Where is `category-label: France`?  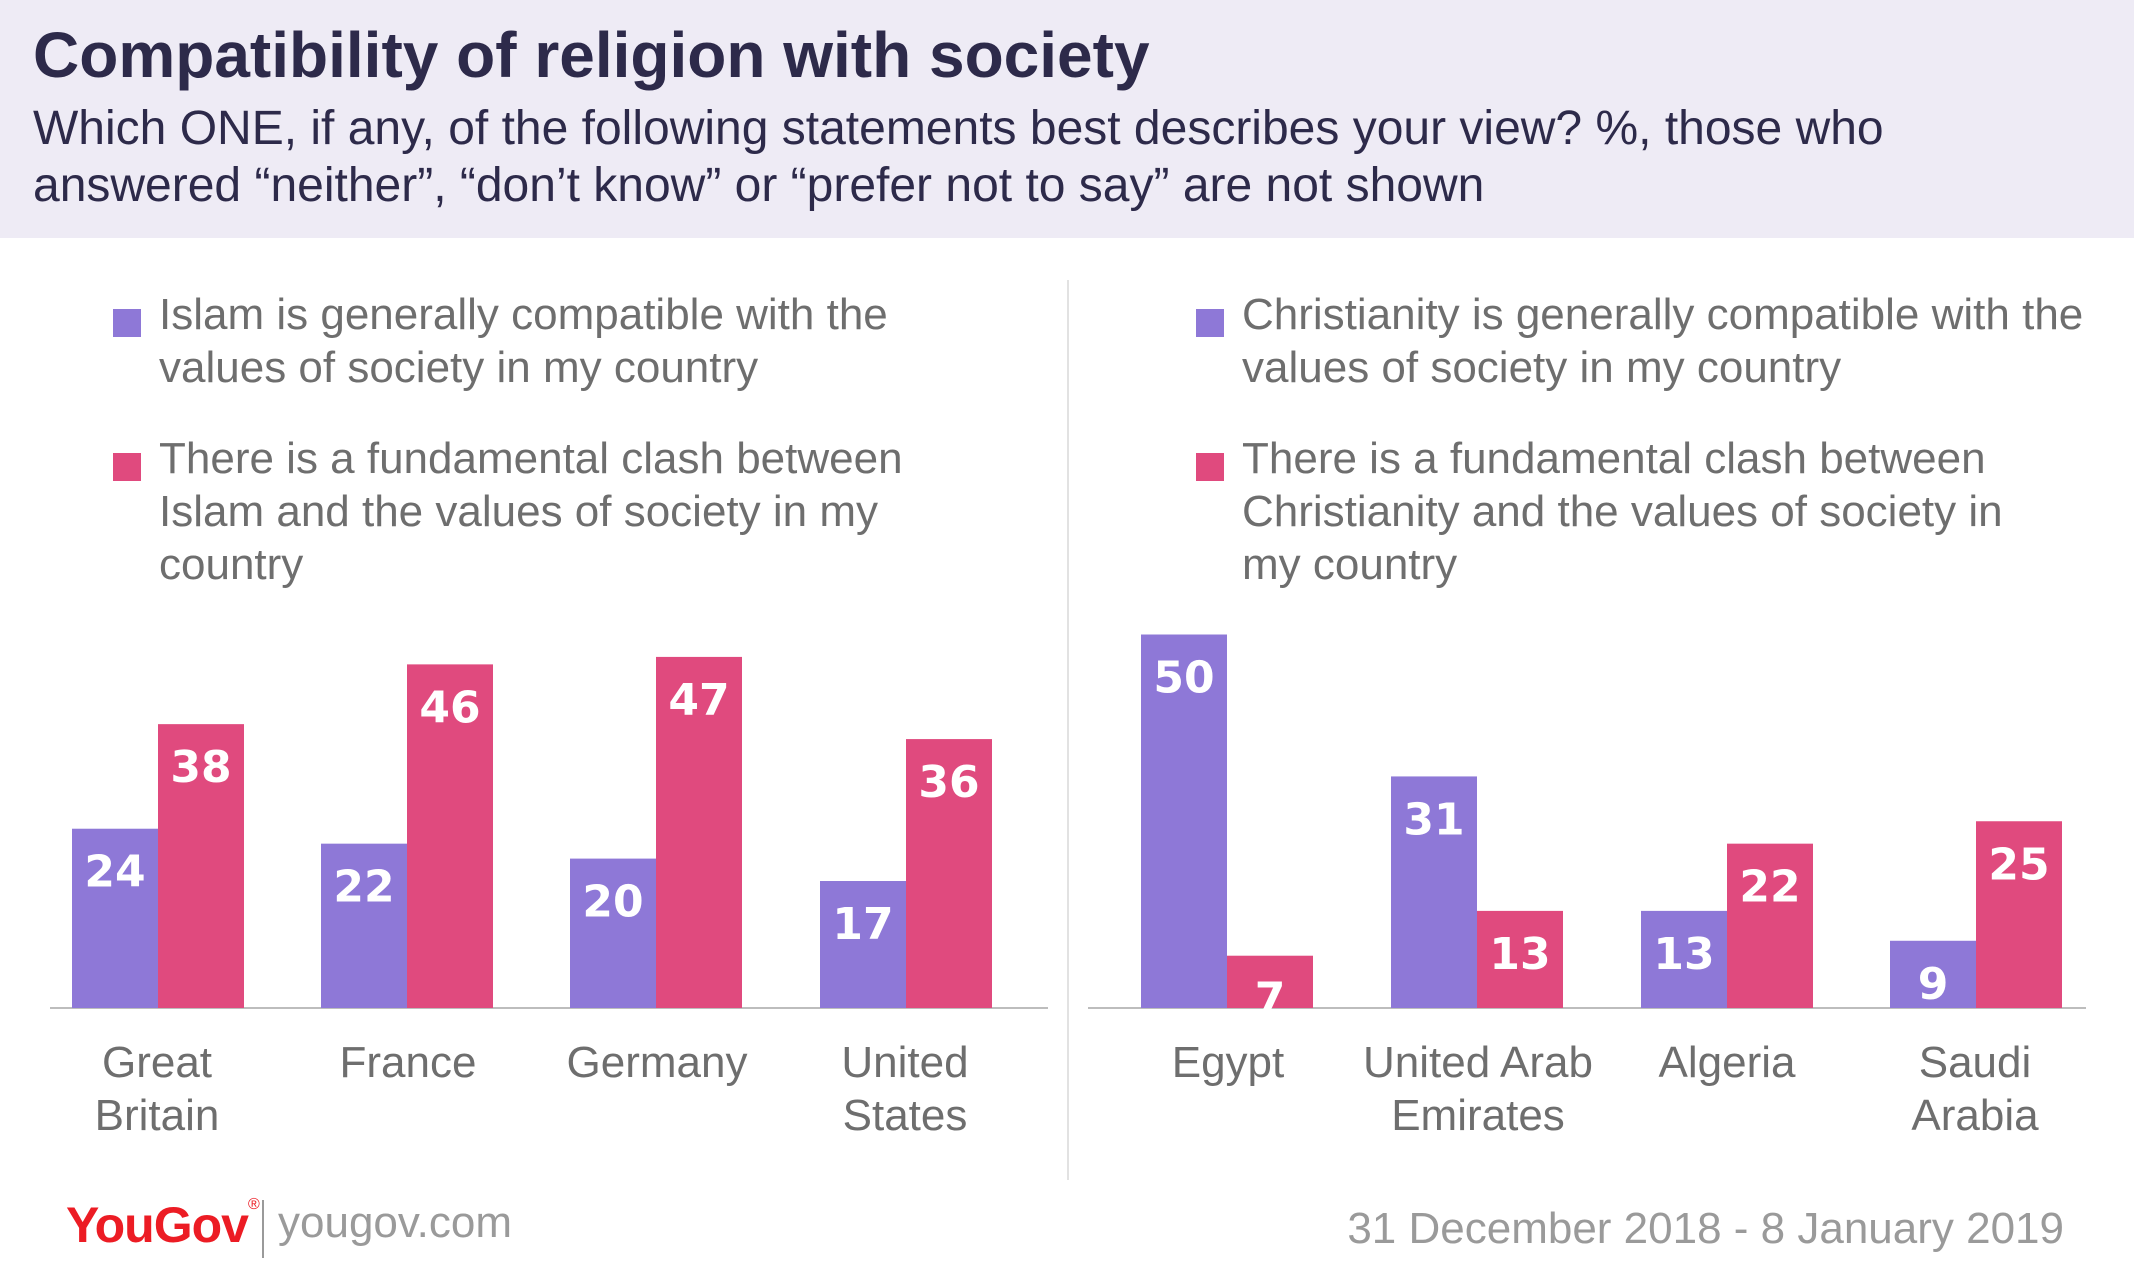
category-label: France is located at coordinates (408, 1062).